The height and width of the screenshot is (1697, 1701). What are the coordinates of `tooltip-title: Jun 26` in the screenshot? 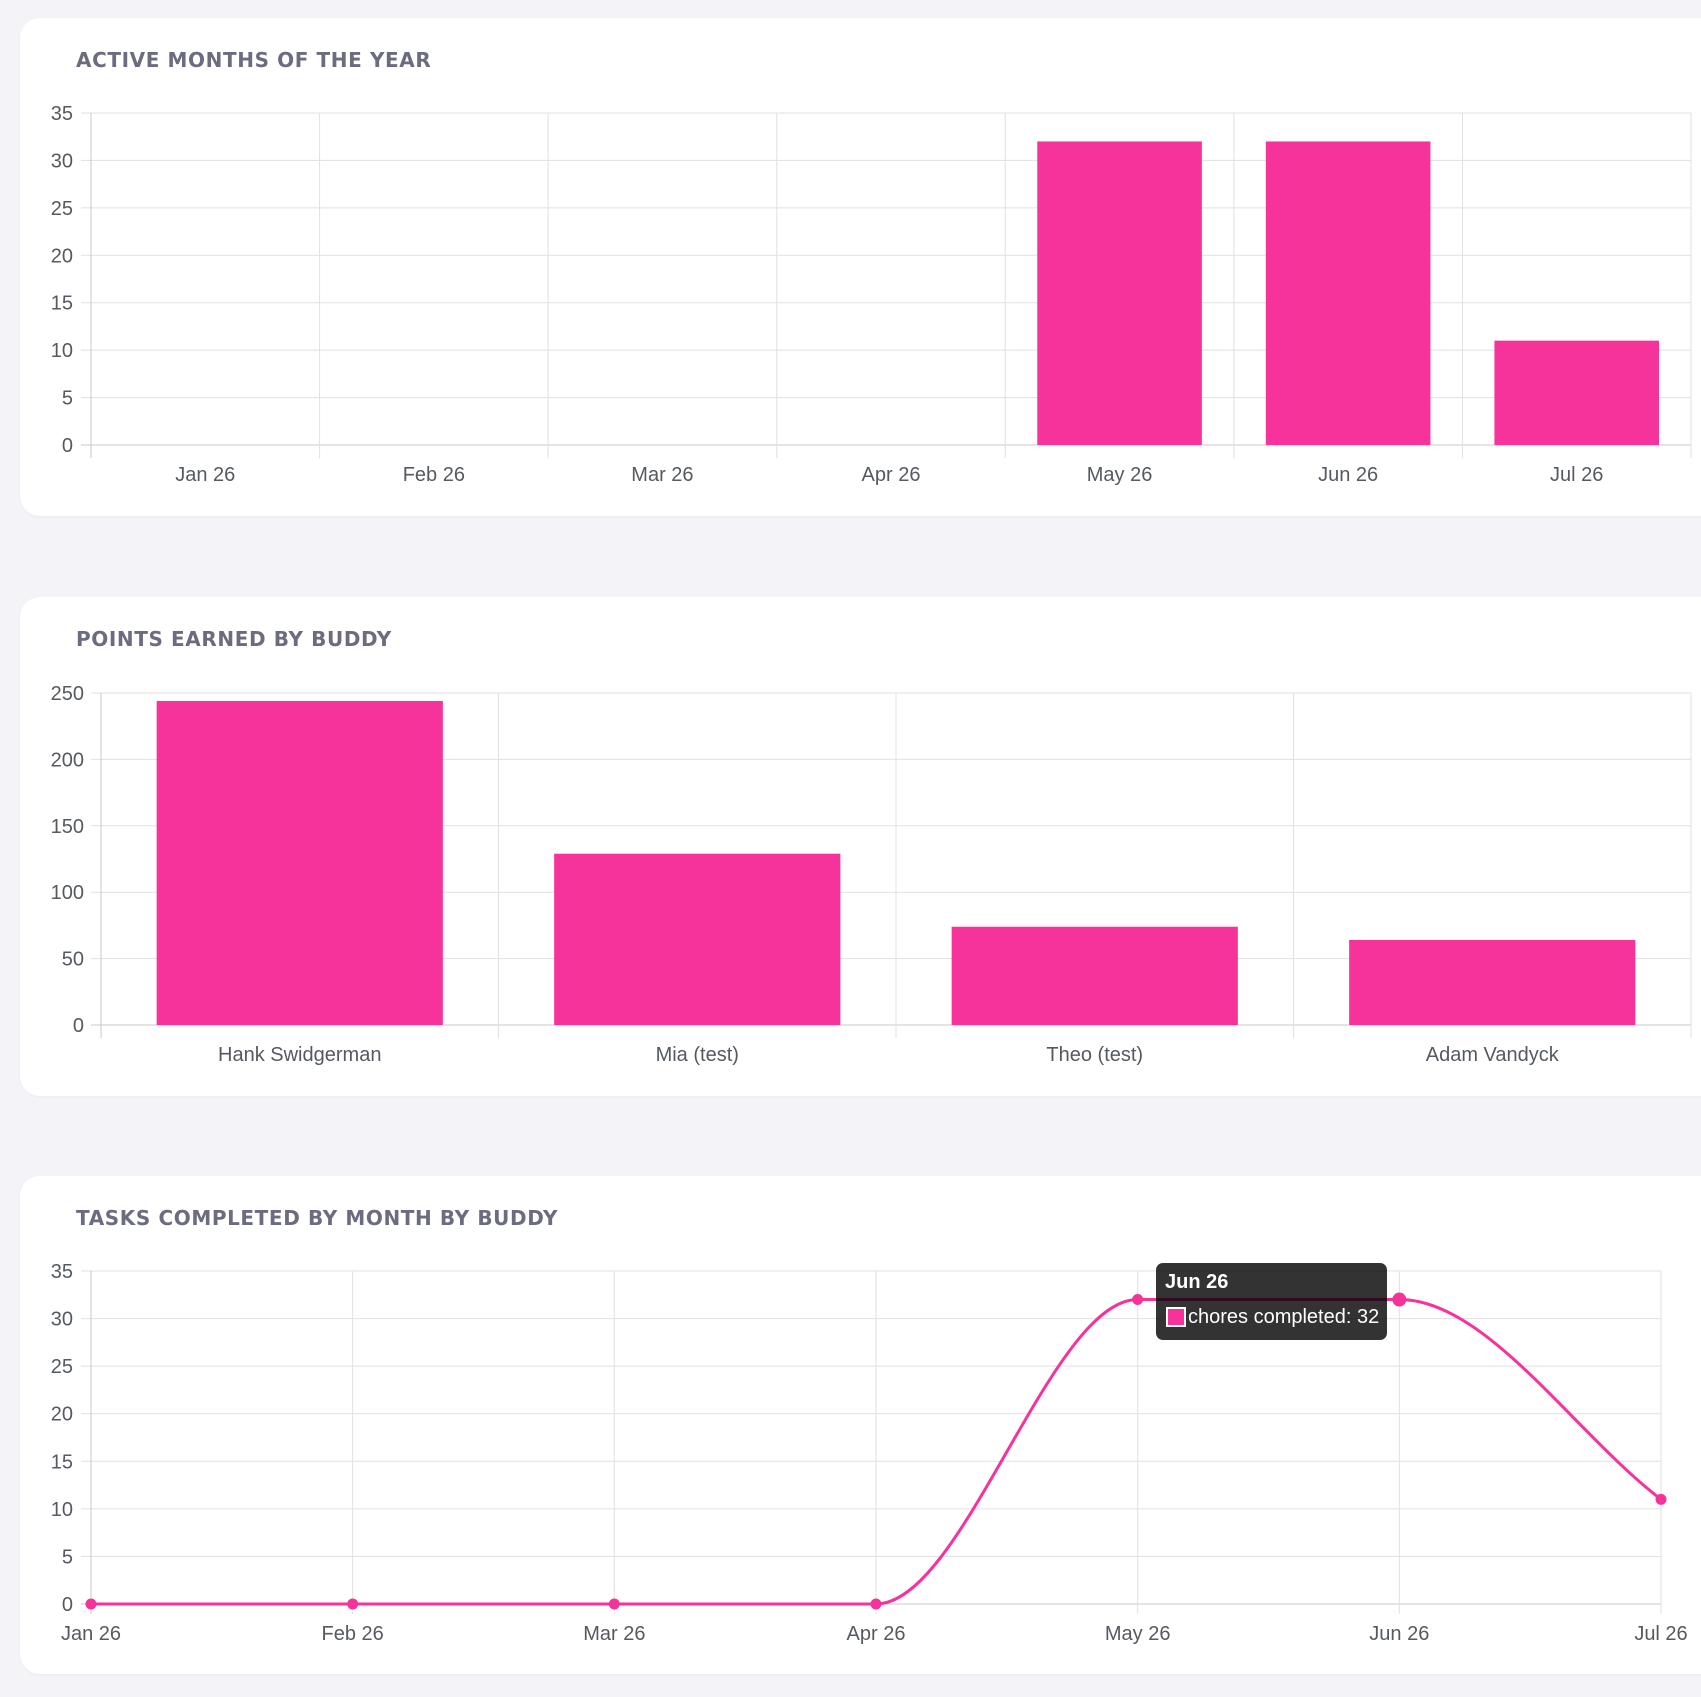 It's located at (1197, 1282).